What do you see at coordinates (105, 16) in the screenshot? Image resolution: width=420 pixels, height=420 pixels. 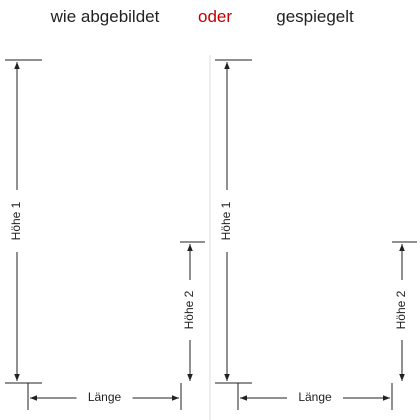 I see `header-left: wie abgebildet` at bounding box center [105, 16].